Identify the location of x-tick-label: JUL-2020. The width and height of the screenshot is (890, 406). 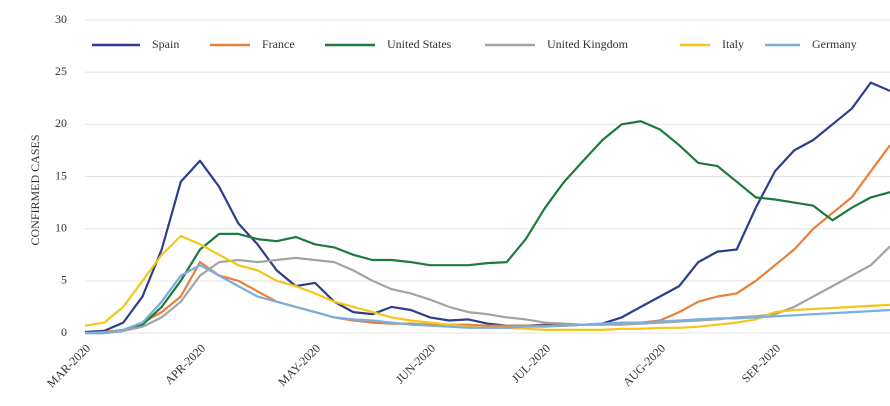
(531, 363).